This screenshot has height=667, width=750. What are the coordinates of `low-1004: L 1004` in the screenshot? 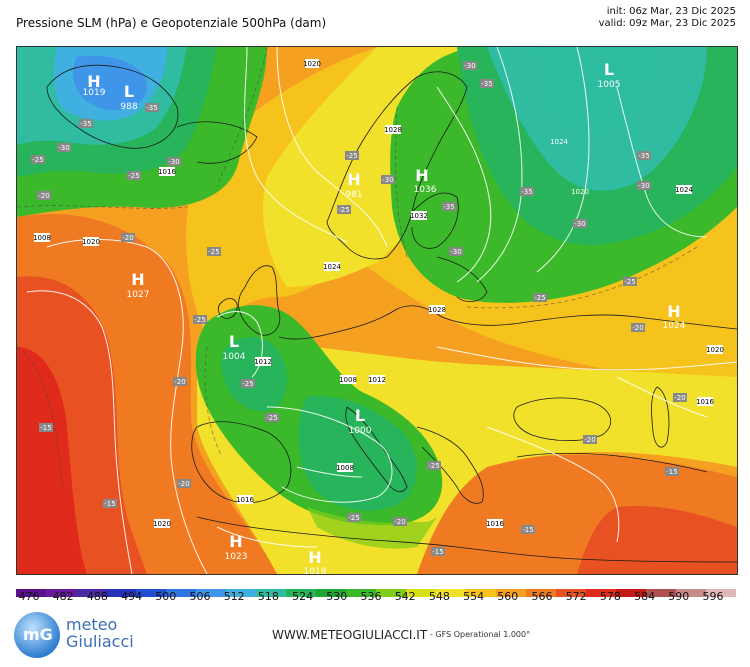 It's located at (234, 347).